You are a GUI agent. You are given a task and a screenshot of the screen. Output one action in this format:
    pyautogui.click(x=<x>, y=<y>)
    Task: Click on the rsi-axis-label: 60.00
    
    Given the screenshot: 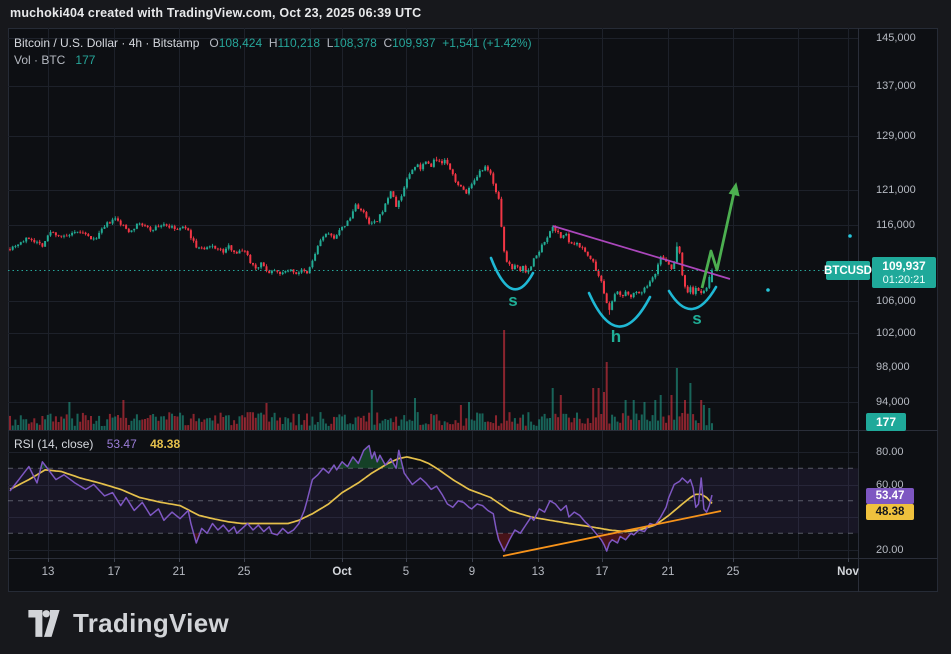 What is the action you would take?
    pyautogui.click(x=890, y=485)
    